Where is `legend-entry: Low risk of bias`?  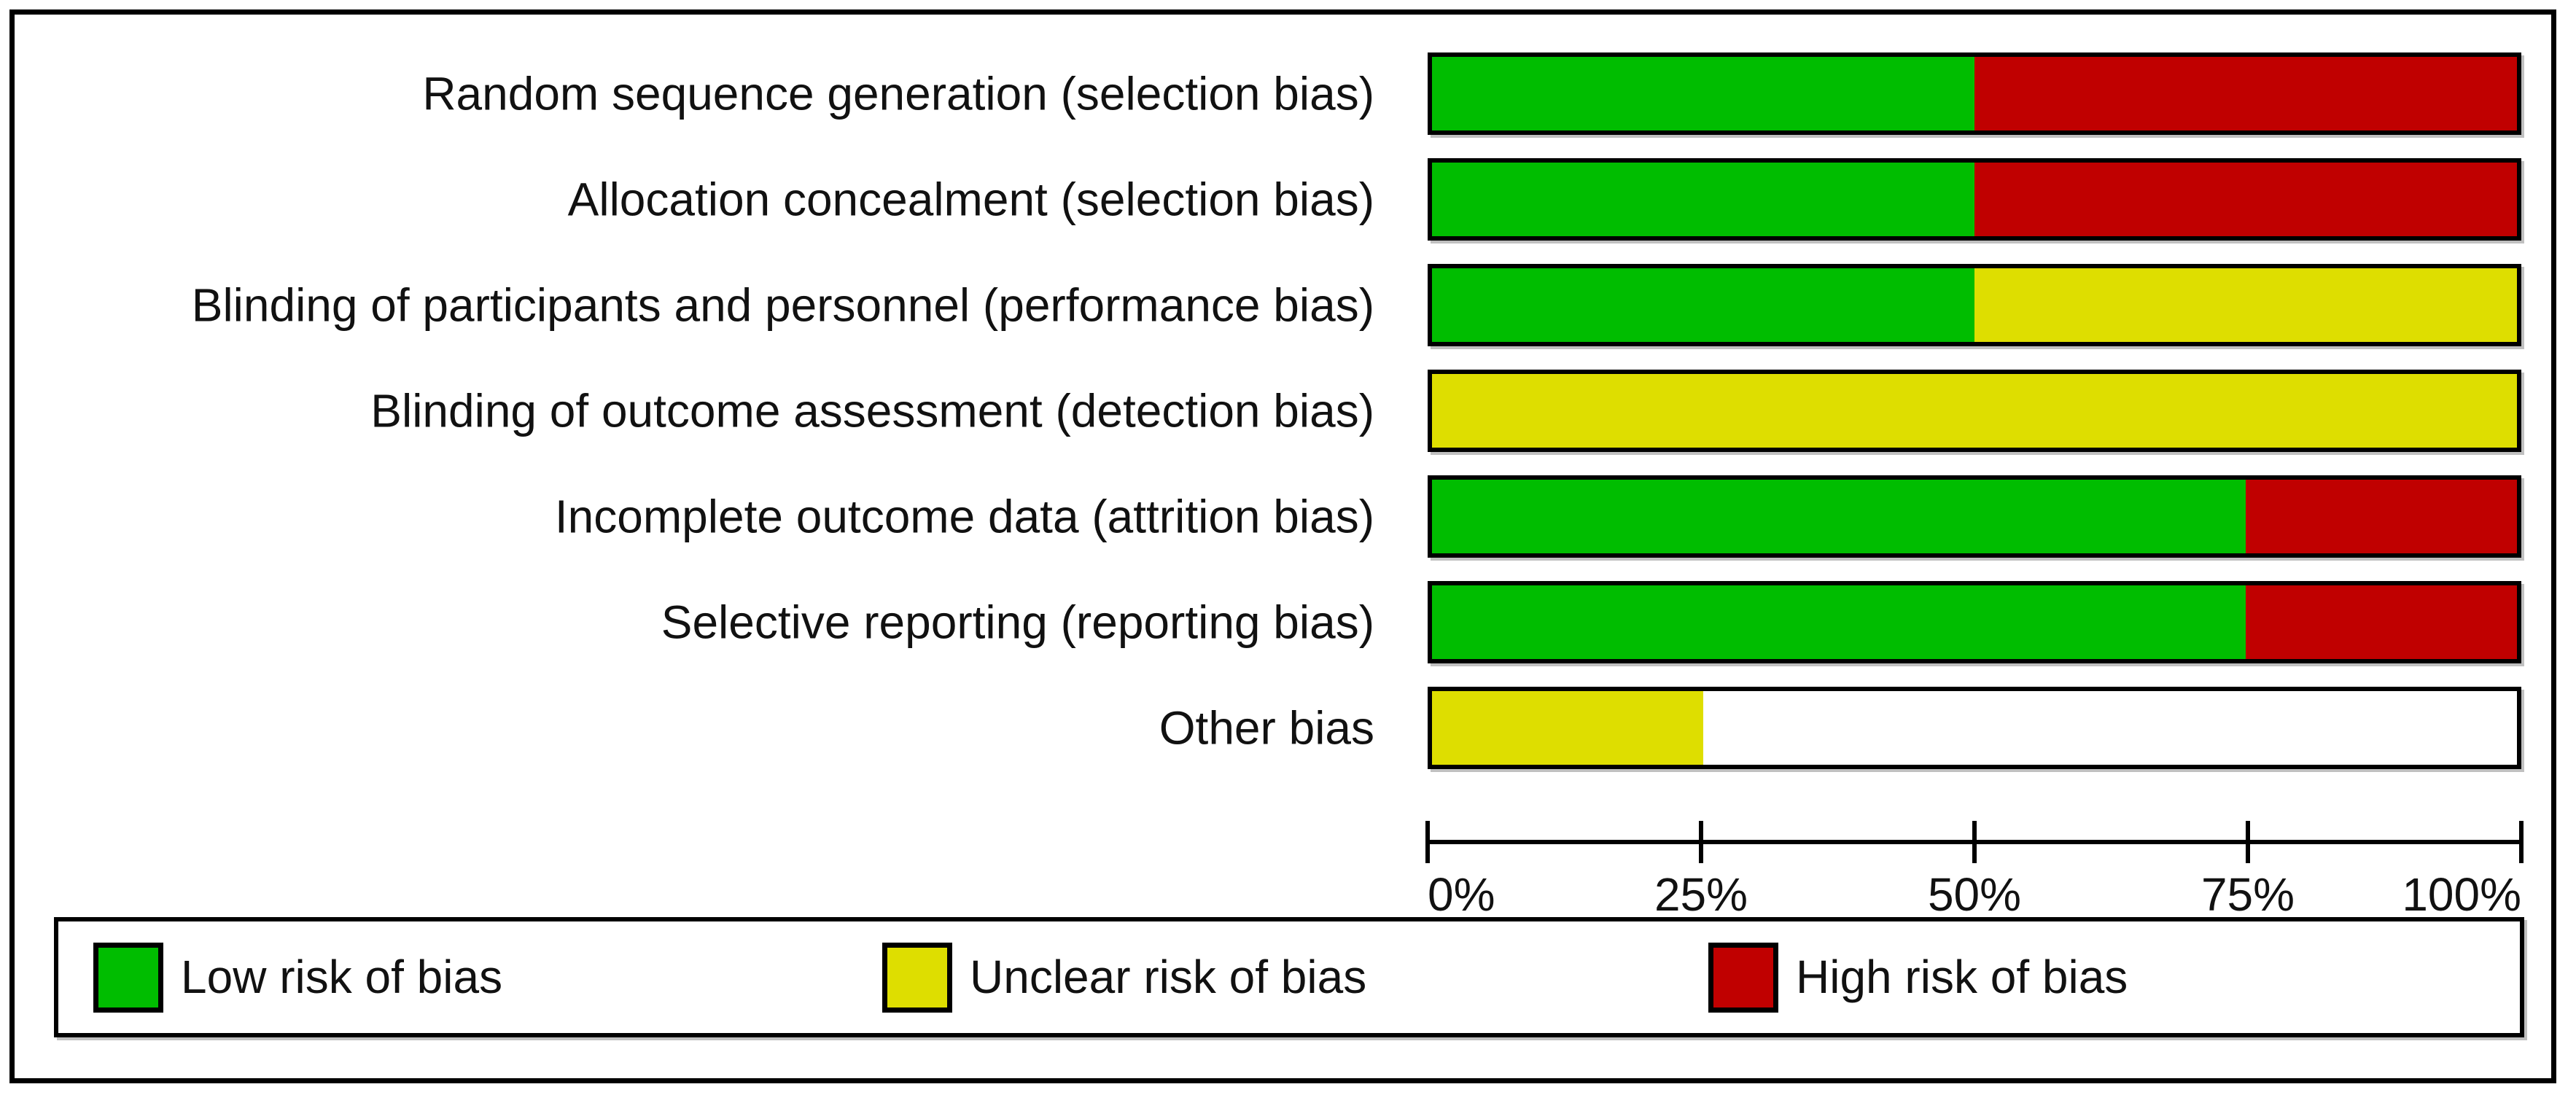 legend-entry: Low risk of bias is located at coordinates (297, 977).